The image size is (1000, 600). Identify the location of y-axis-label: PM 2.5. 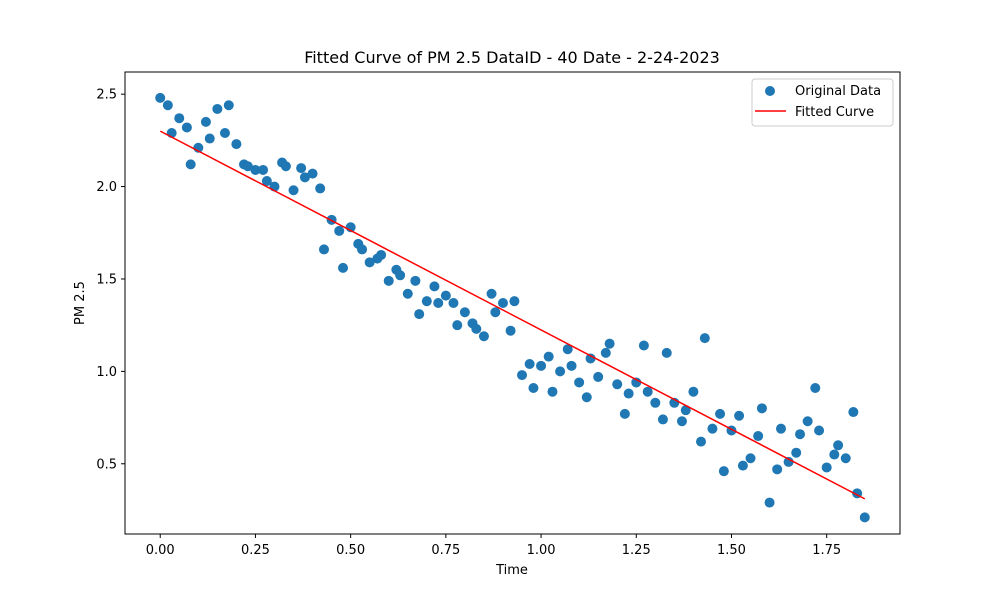
(80, 303).